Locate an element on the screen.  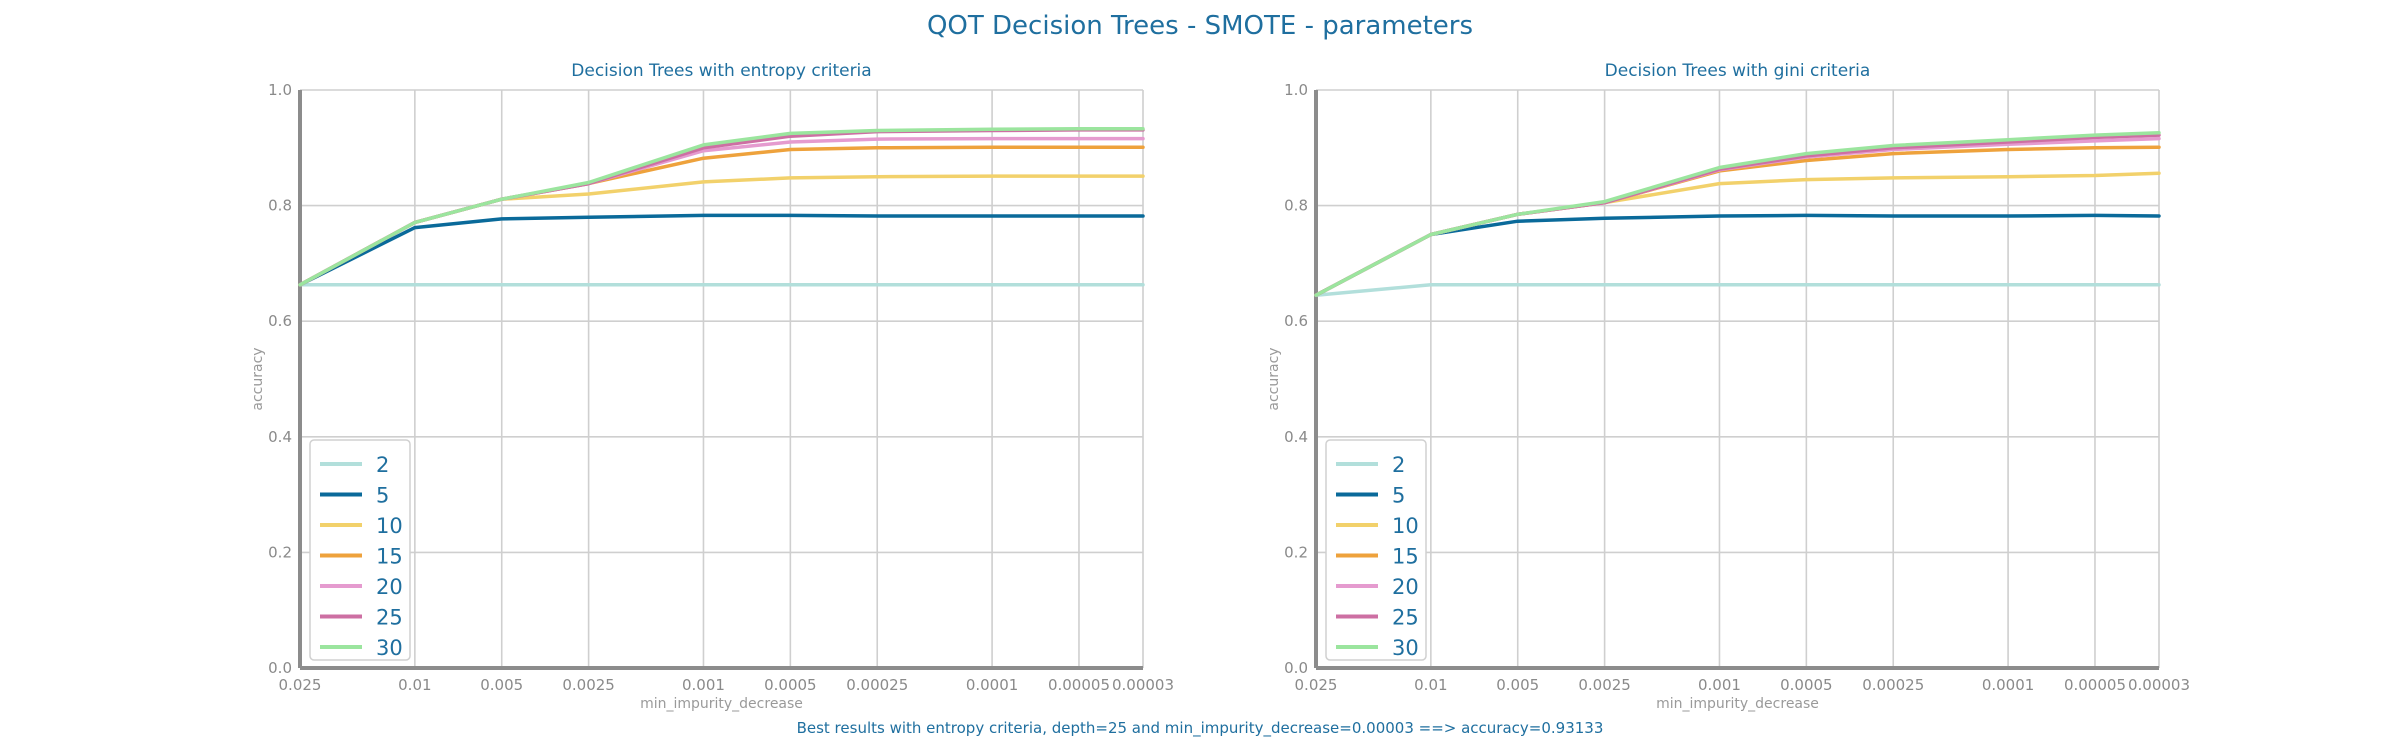
chart-title: Decision Trees with gini criteria is located at coordinates (1738, 71).